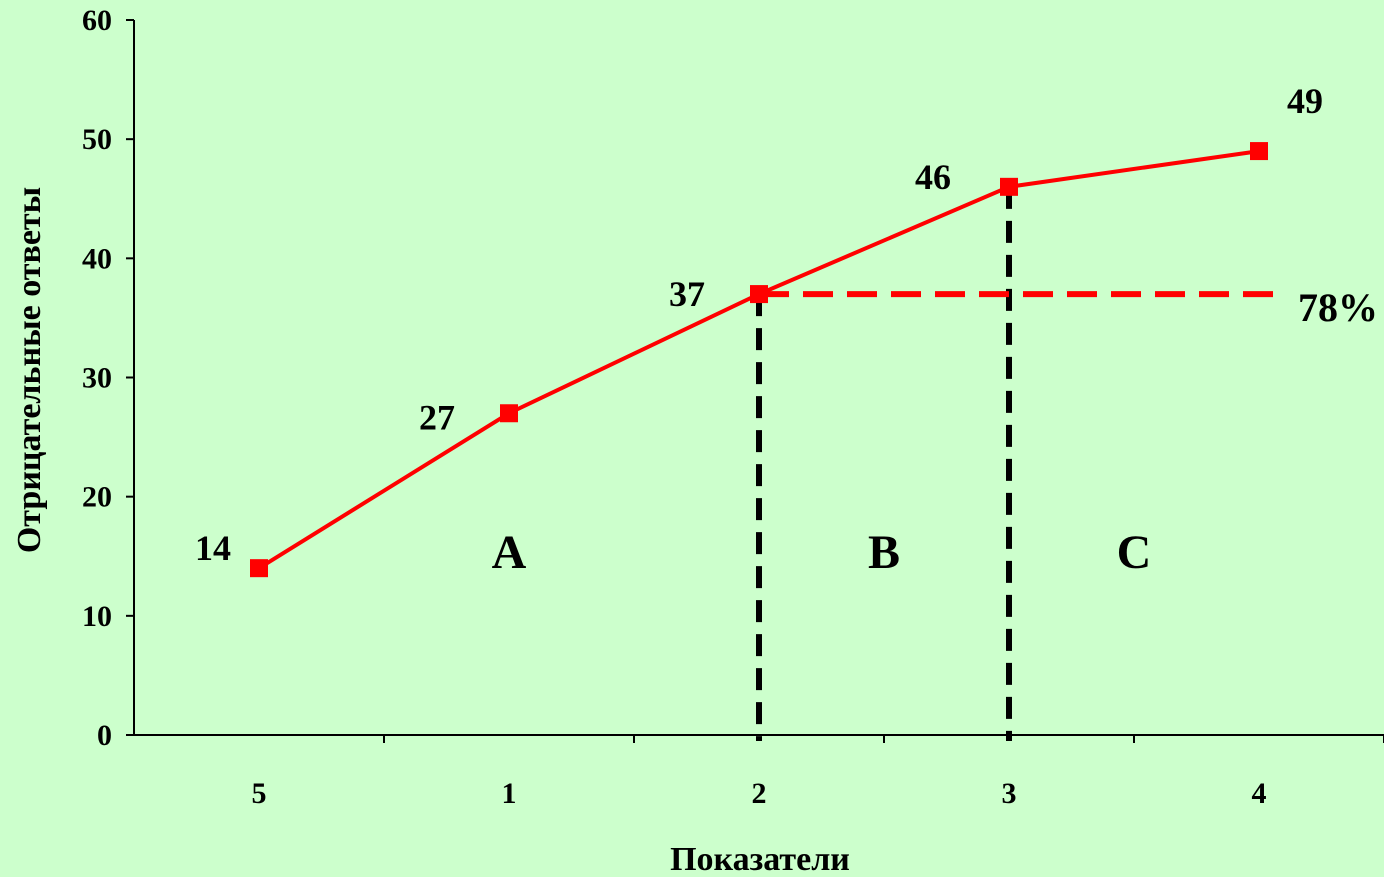 This screenshot has height=877, width=1384. I want to click on y-ticks: 0 10 20 30 40 50 60, so click(108, 378).